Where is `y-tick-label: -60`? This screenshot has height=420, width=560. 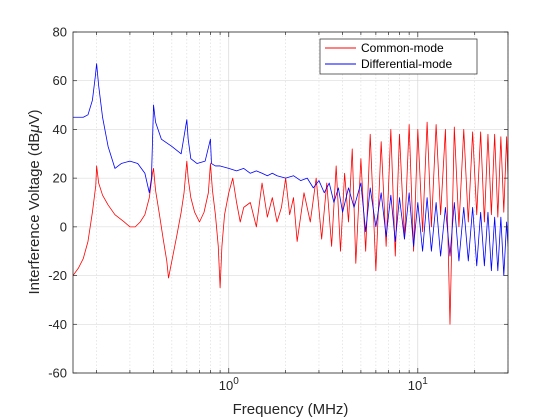 y-tick-label: -60 is located at coordinates (57, 373).